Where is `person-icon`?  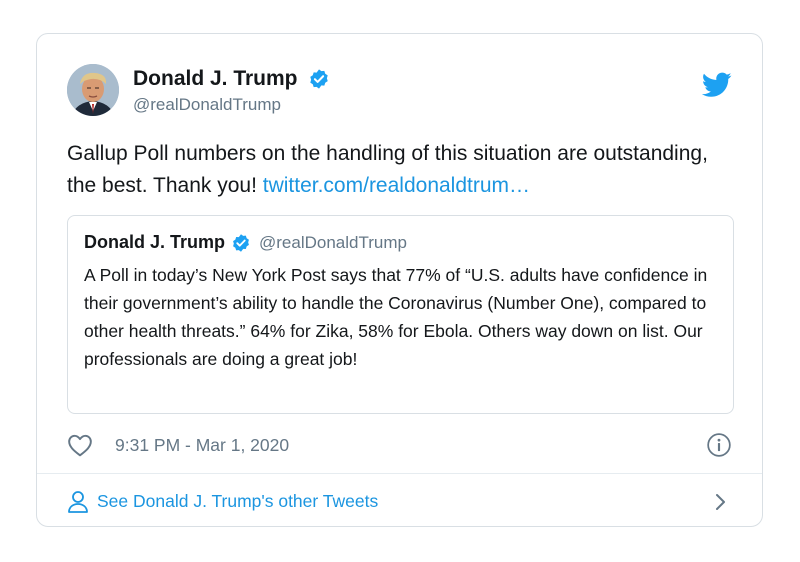
person-icon is located at coordinates (78, 502).